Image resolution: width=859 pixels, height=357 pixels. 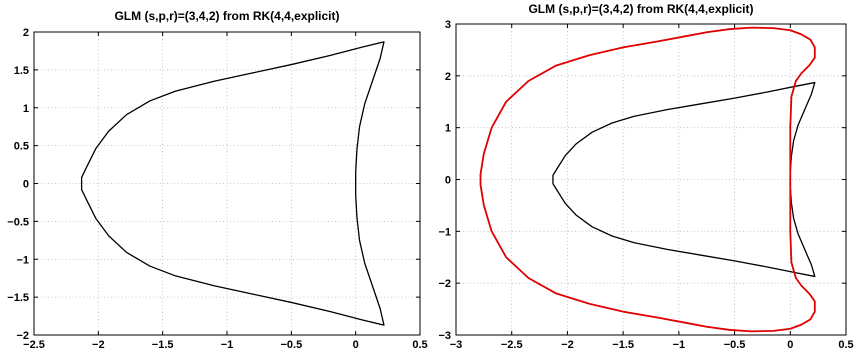 What do you see at coordinates (26, 185) in the screenshot?
I see `left-y-tick-label: 0` at bounding box center [26, 185].